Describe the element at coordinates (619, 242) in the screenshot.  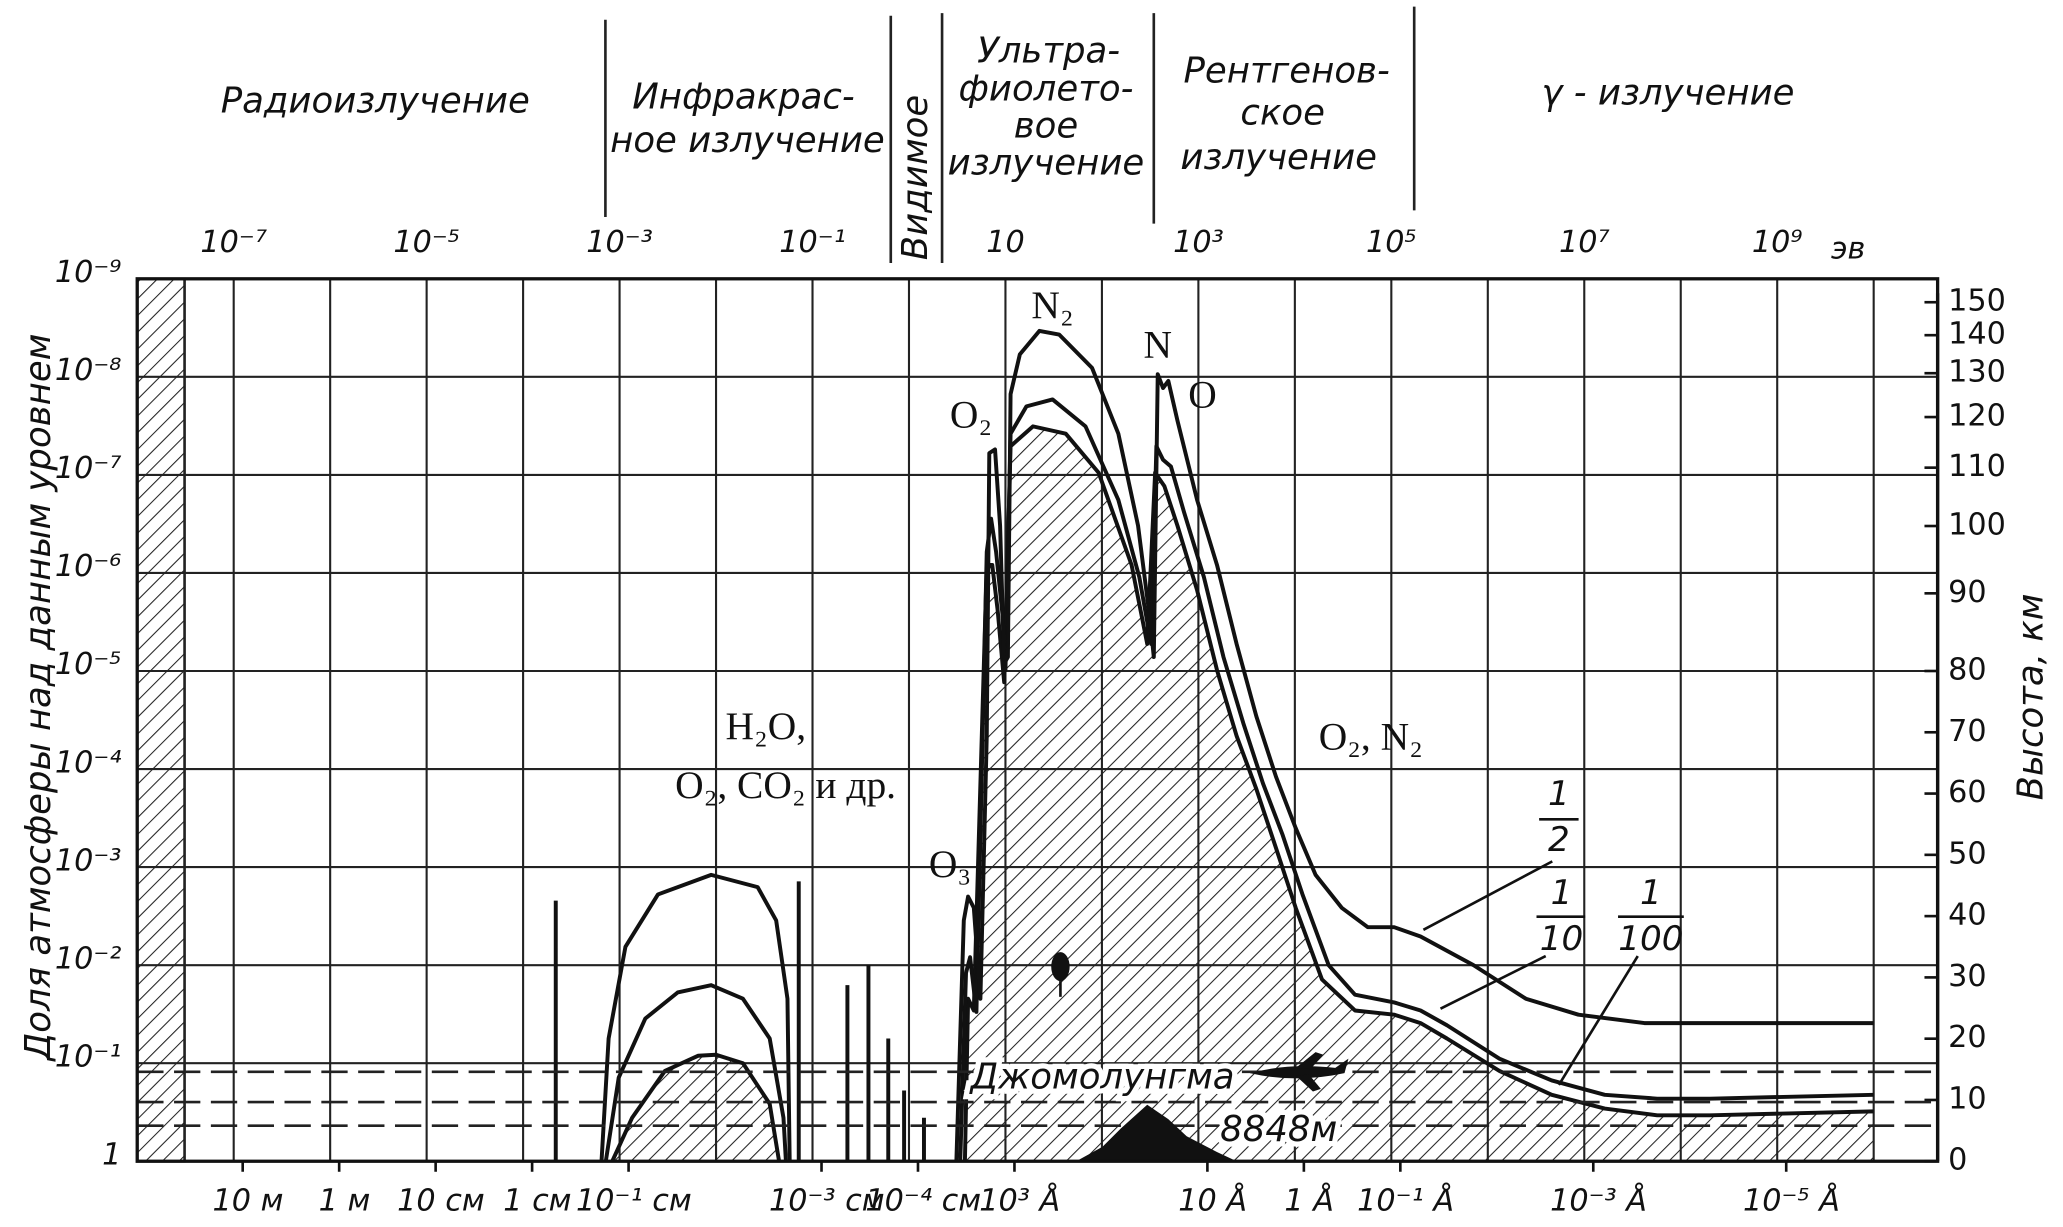
I see `x-tick-label: 10⁻³` at that location.